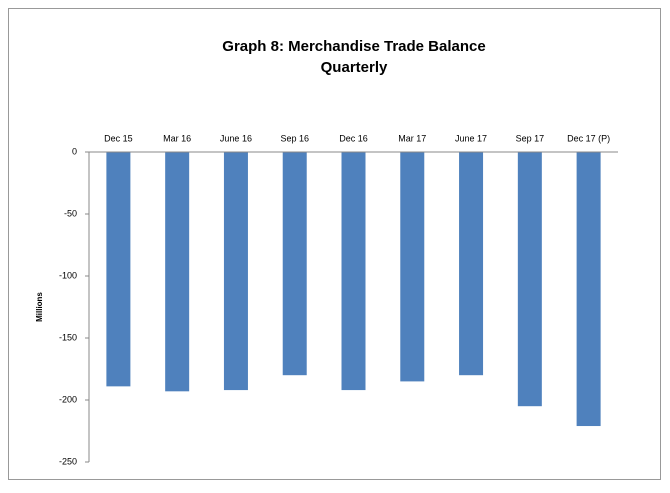 This screenshot has width=670, height=493. Describe the element at coordinates (118, 138) in the screenshot. I see `x-tick-label: Dec 15` at that location.